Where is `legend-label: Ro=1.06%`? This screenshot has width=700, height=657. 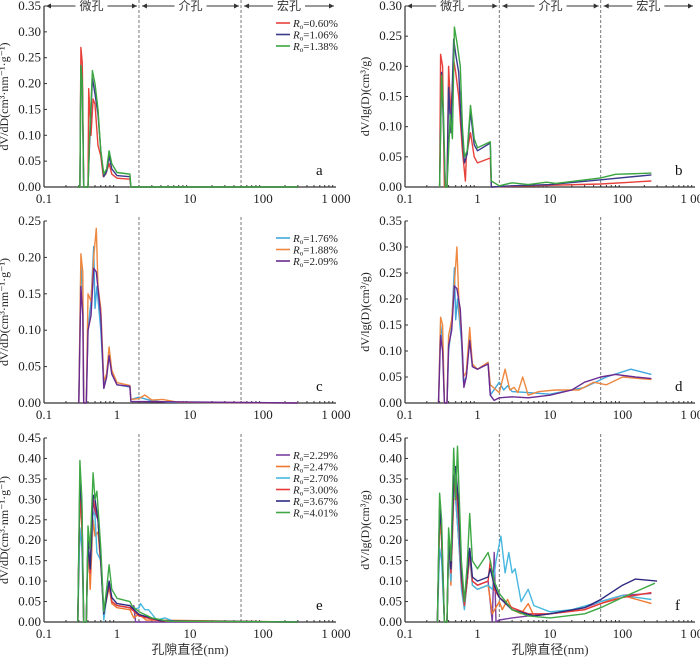
legend-label: Ro=1.06% is located at coordinates (315, 36).